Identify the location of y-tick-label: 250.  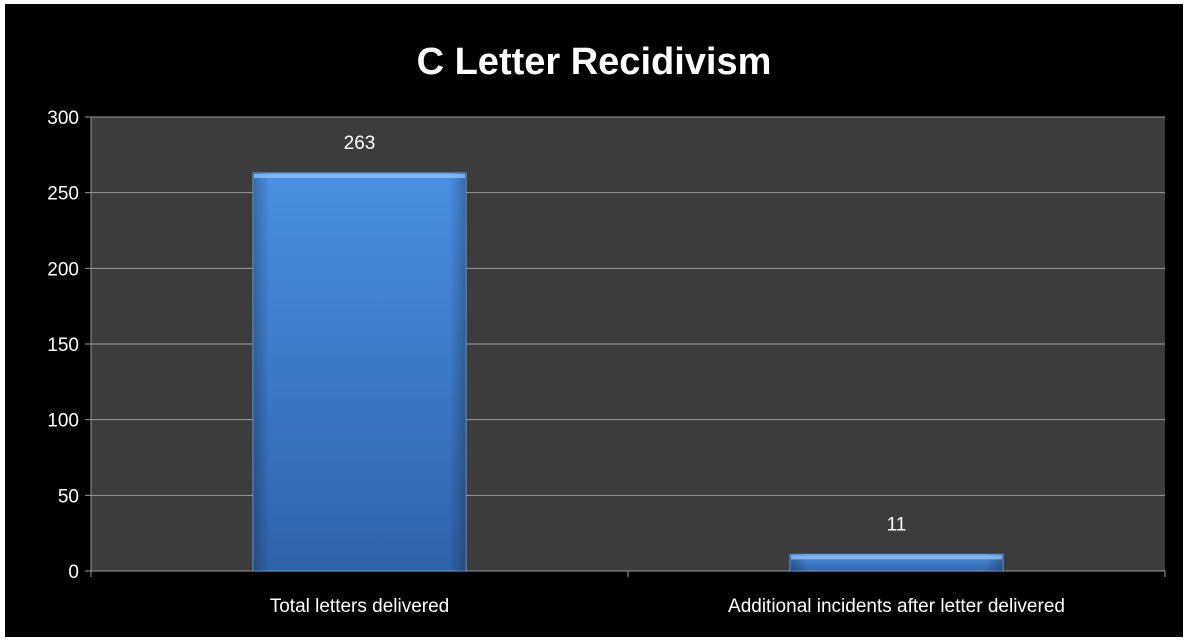
(63, 194).